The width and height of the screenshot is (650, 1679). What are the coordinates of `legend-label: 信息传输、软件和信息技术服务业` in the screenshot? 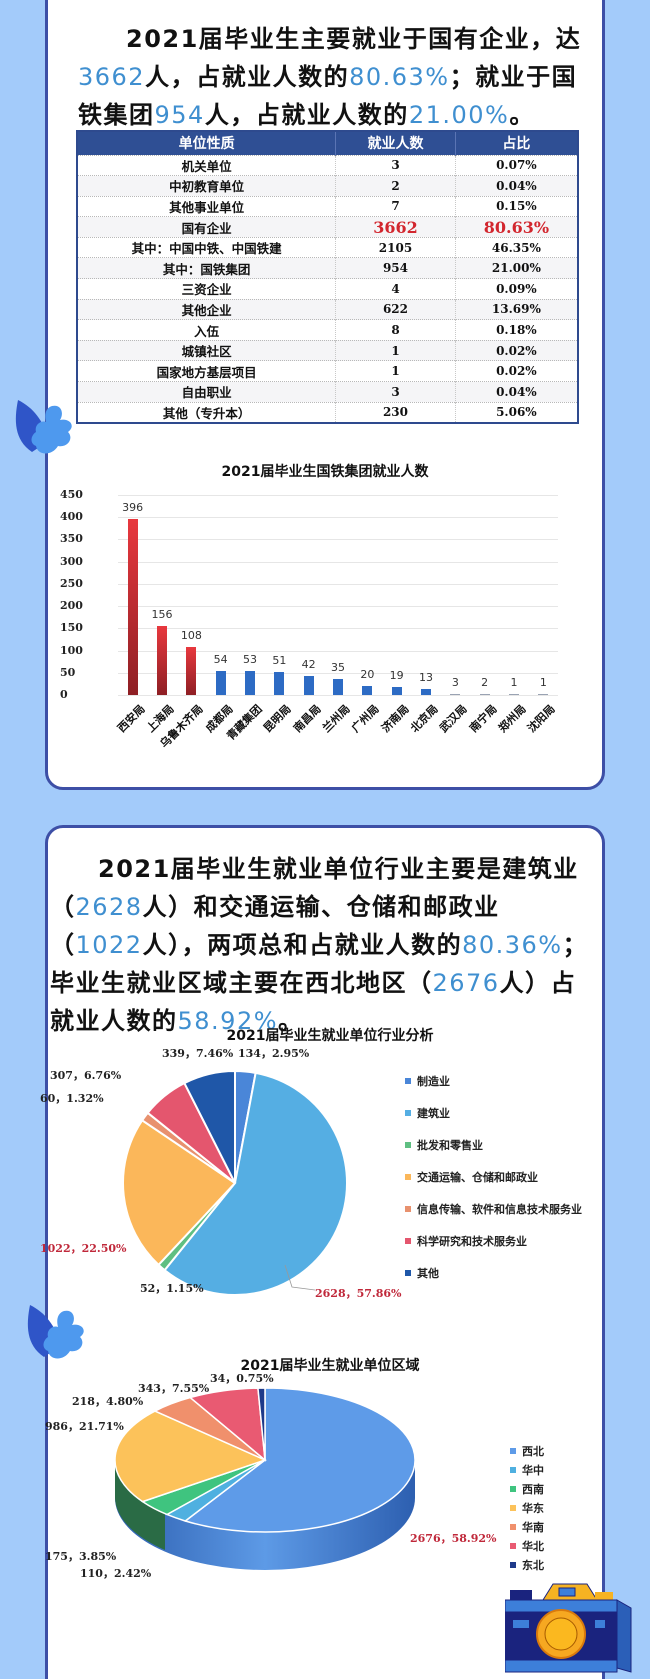 It's located at (499, 1209).